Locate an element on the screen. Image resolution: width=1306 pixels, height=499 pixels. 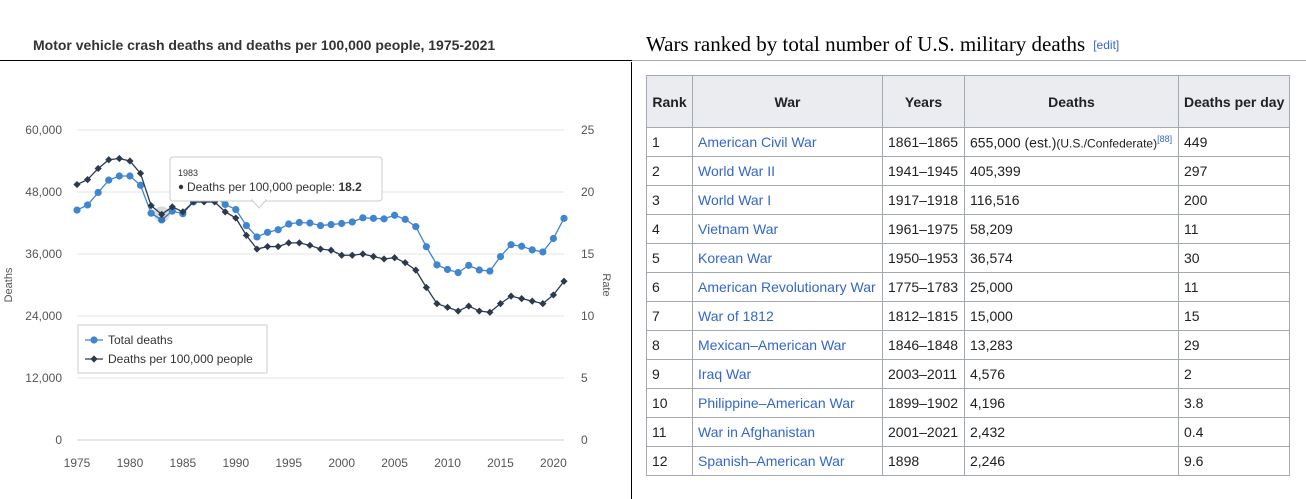
per-day-cell: 15 is located at coordinates (1234, 316).